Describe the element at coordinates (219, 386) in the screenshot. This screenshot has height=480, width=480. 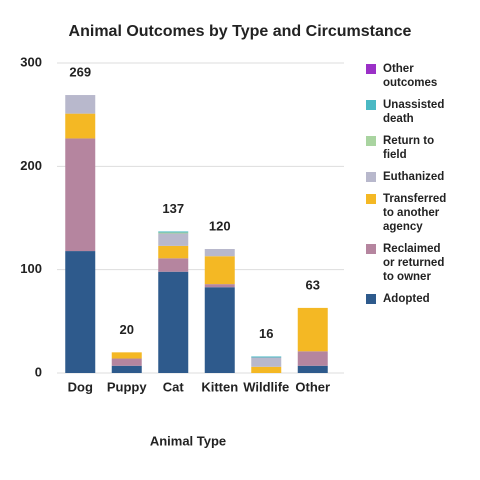
I see `x-tick-label: Kitten` at that location.